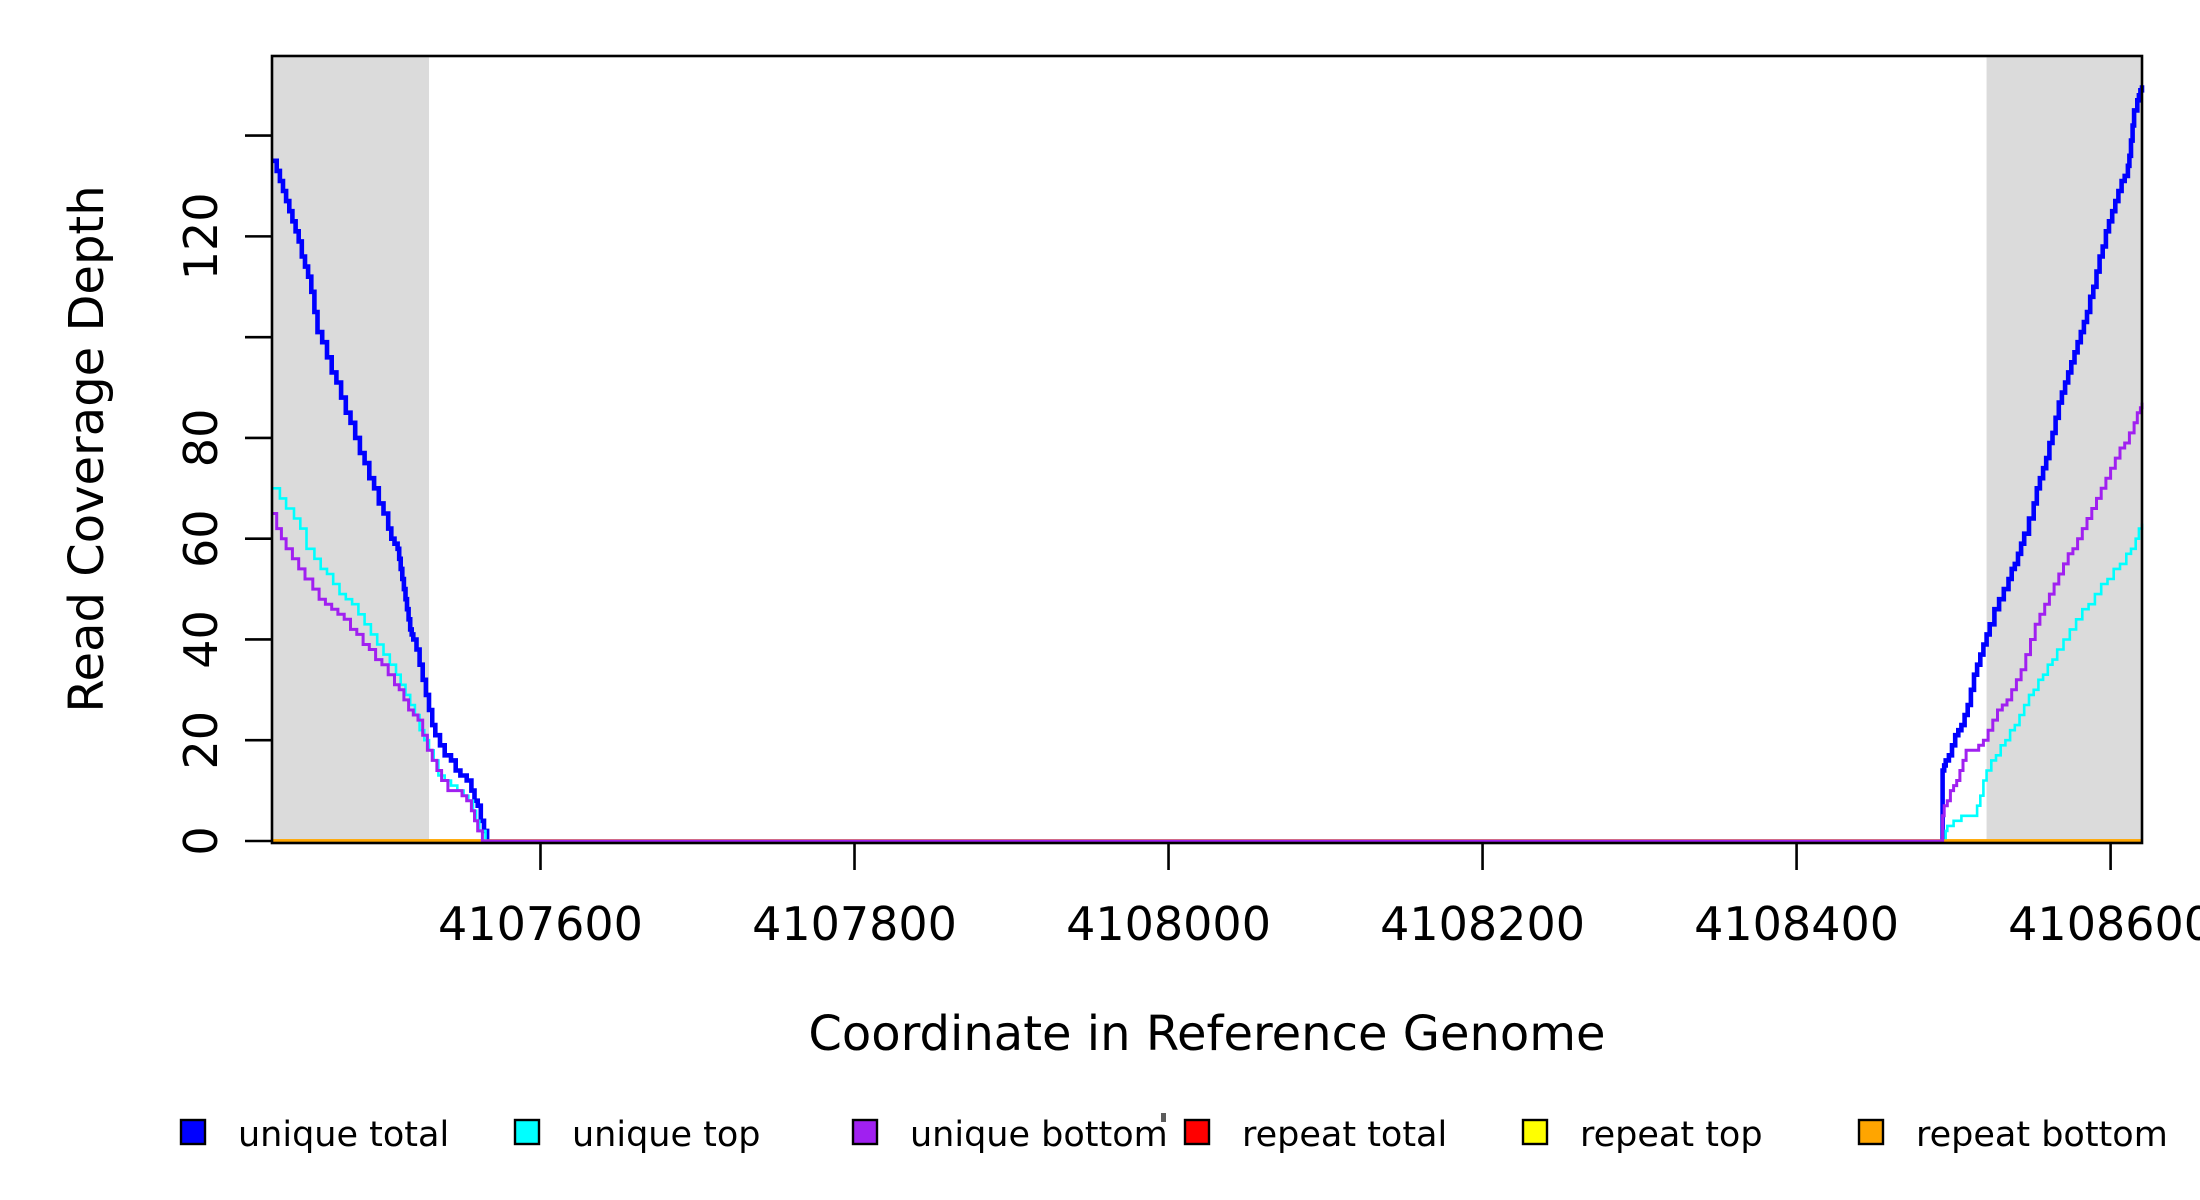 The width and height of the screenshot is (2200, 1200). What do you see at coordinates (201, 740) in the screenshot?
I see `y-tick-label: 20` at bounding box center [201, 740].